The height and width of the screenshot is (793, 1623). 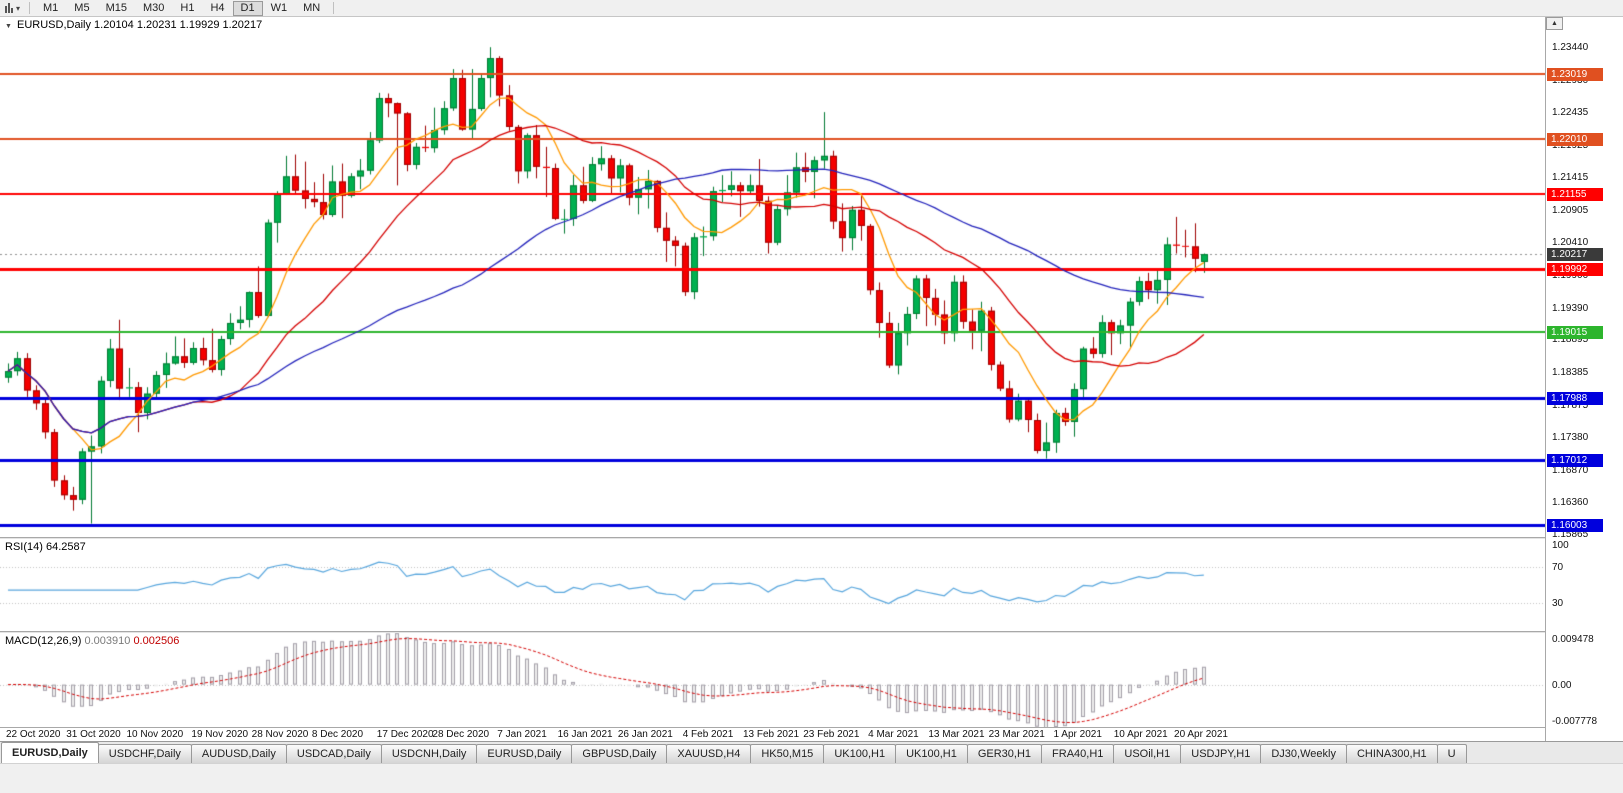 I want to click on price-tick: 1.17875, so click(x=1570, y=405).